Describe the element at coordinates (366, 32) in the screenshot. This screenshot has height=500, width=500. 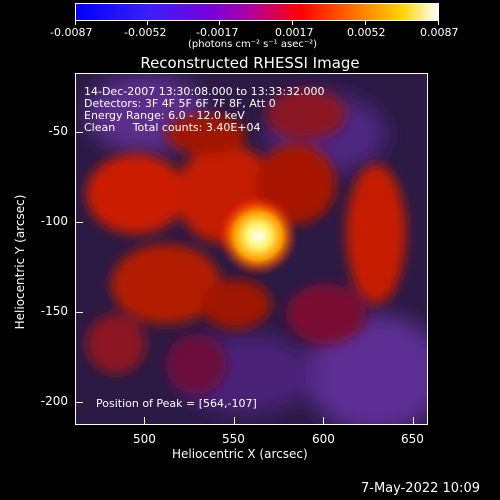
I see `colorbar-tick-label: 0.0052` at that location.